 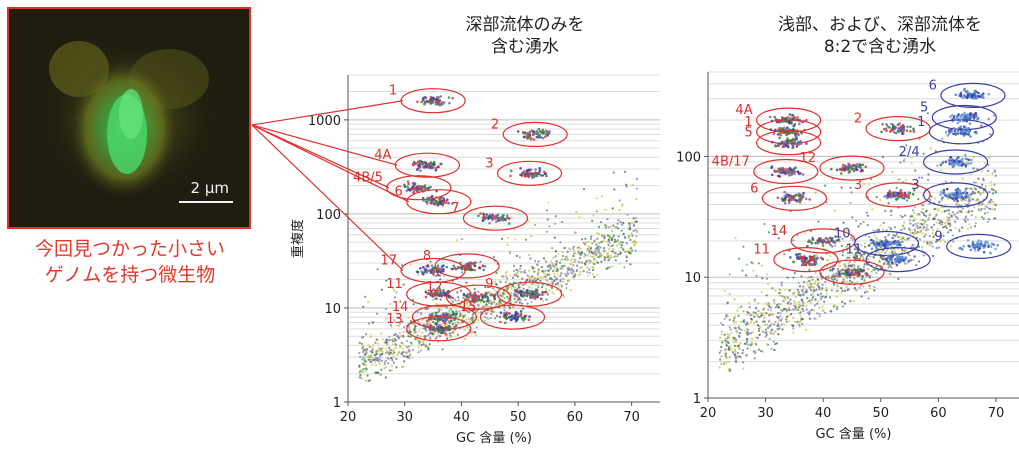 What do you see at coordinates (328, 215) in the screenshot?
I see `y-tick-label: 100` at bounding box center [328, 215].